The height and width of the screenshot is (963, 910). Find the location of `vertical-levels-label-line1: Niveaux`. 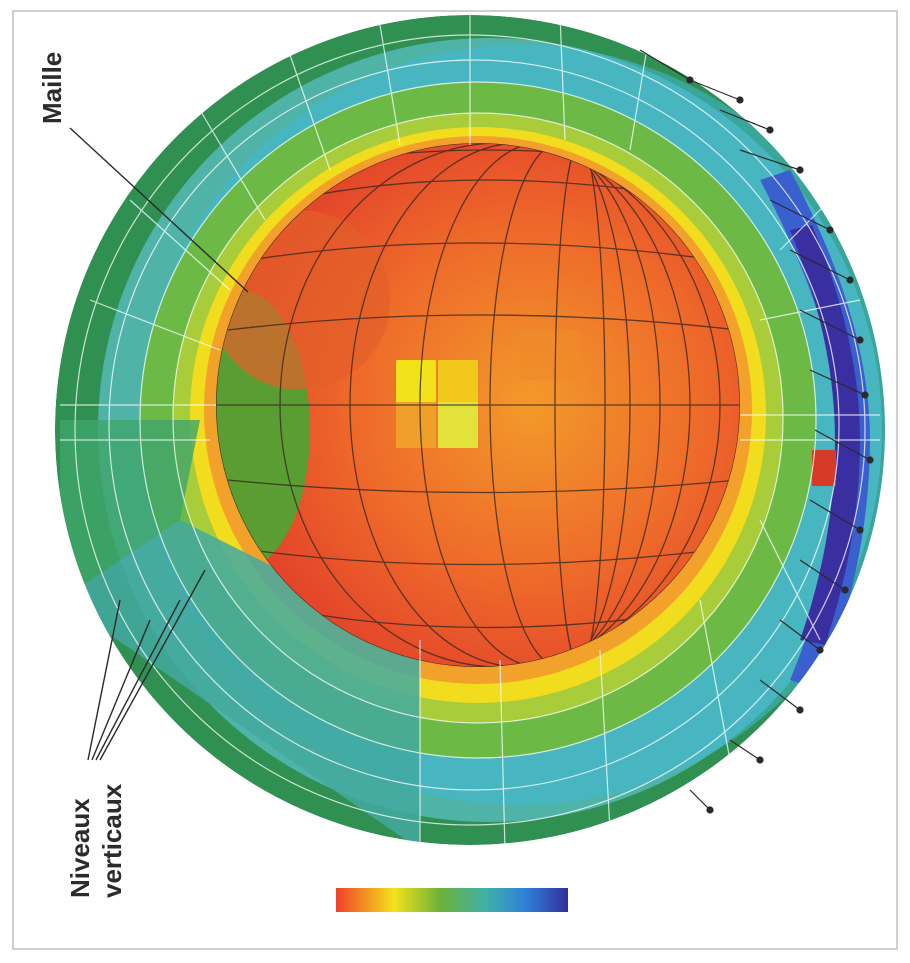

vertical-levels-label-line1: Niveaux is located at coordinates (80, 848).